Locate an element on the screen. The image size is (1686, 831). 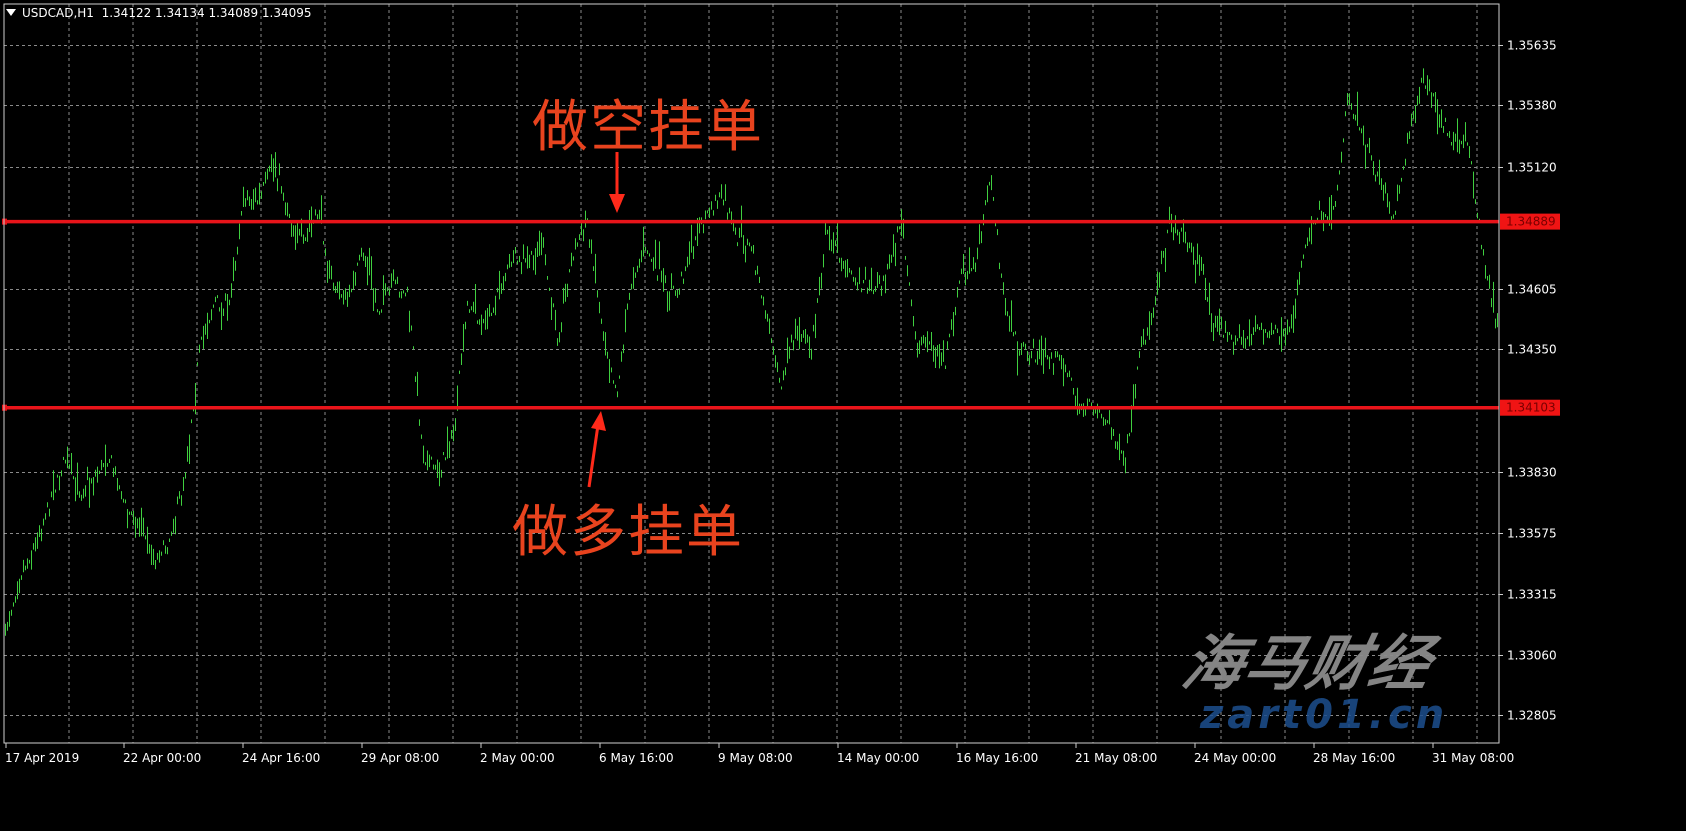
x-tick-label: 16 May 16:00 is located at coordinates (997, 758).